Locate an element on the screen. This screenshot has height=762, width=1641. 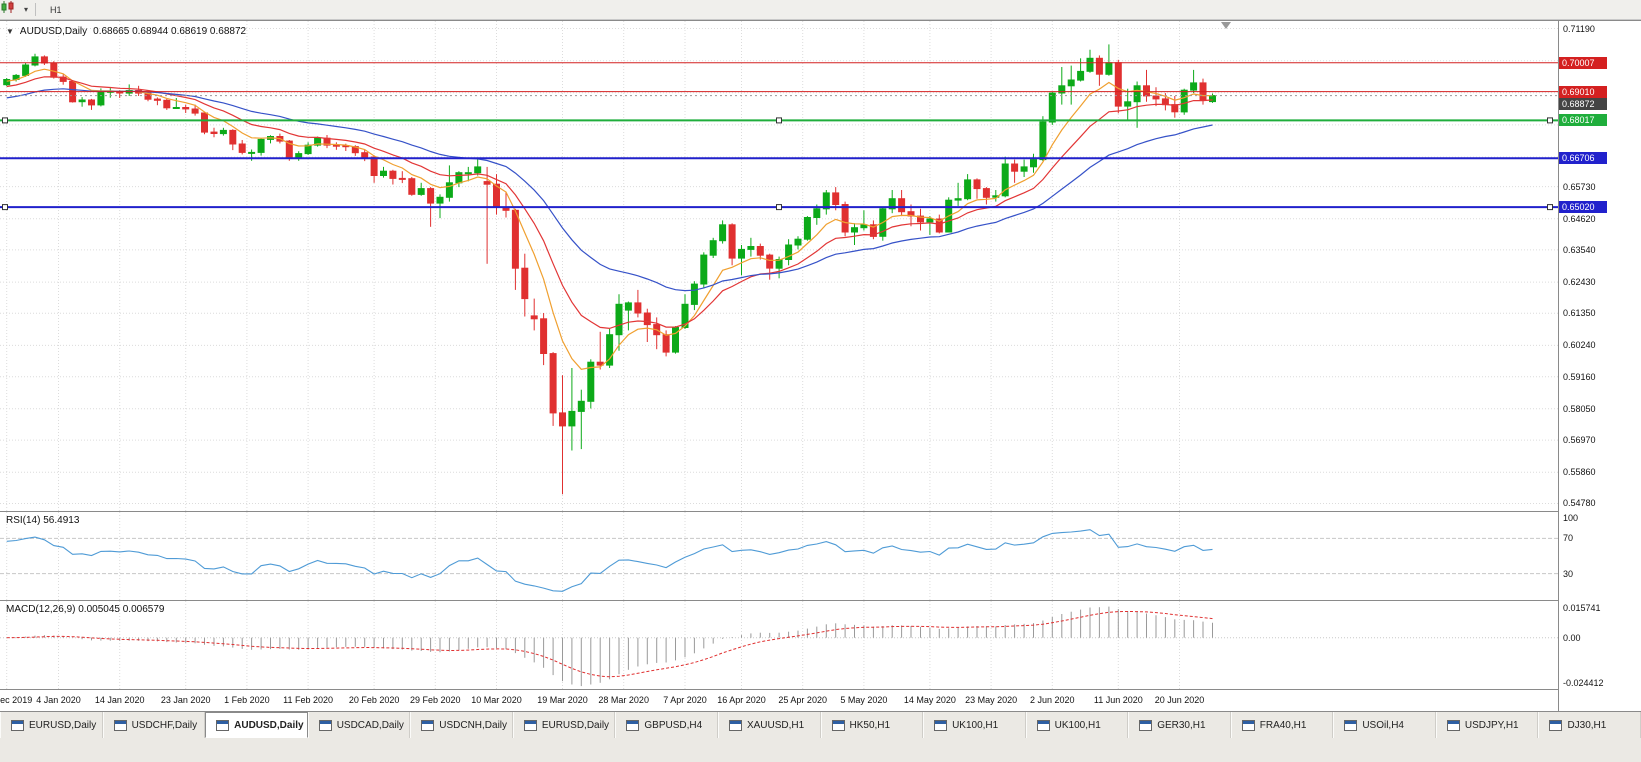
rsi-panel: RSI(14) 56.4913 is located at coordinates (779, 556).